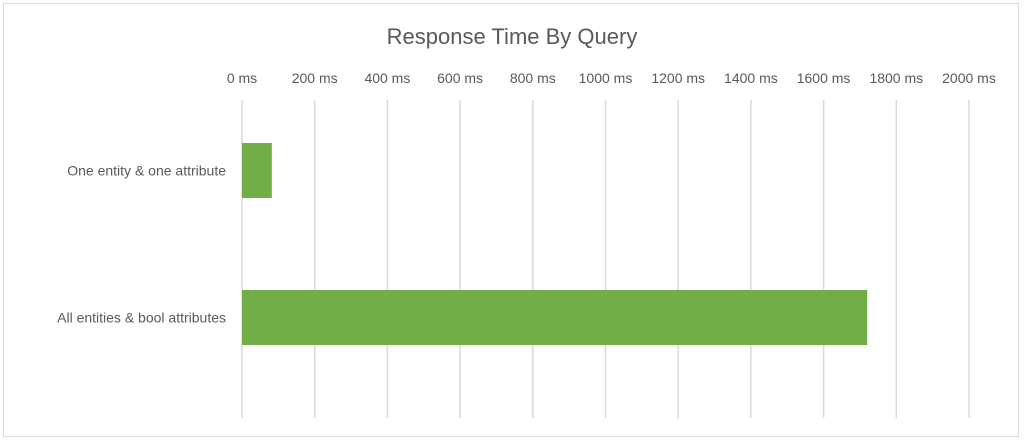 The width and height of the screenshot is (1024, 442). I want to click on x-tick-label: 2000 ms, so click(969, 78).